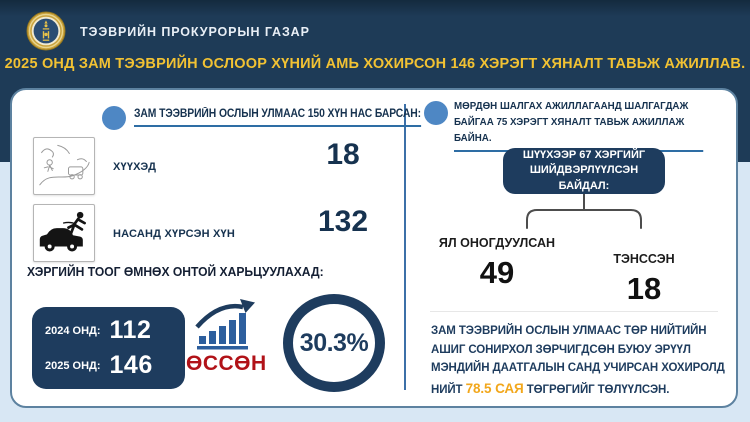  What do you see at coordinates (135, 167) in the screenshot?
I see `row-label-children: ХҮҮХЭД` at bounding box center [135, 167].